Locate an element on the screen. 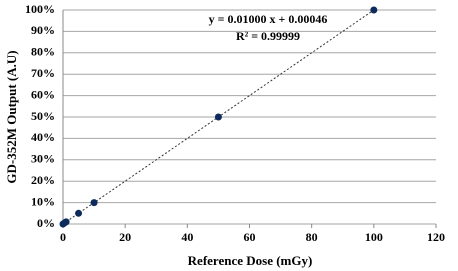 The height and width of the screenshot is (271, 458). x-tick-label: 20 is located at coordinates (125, 237).